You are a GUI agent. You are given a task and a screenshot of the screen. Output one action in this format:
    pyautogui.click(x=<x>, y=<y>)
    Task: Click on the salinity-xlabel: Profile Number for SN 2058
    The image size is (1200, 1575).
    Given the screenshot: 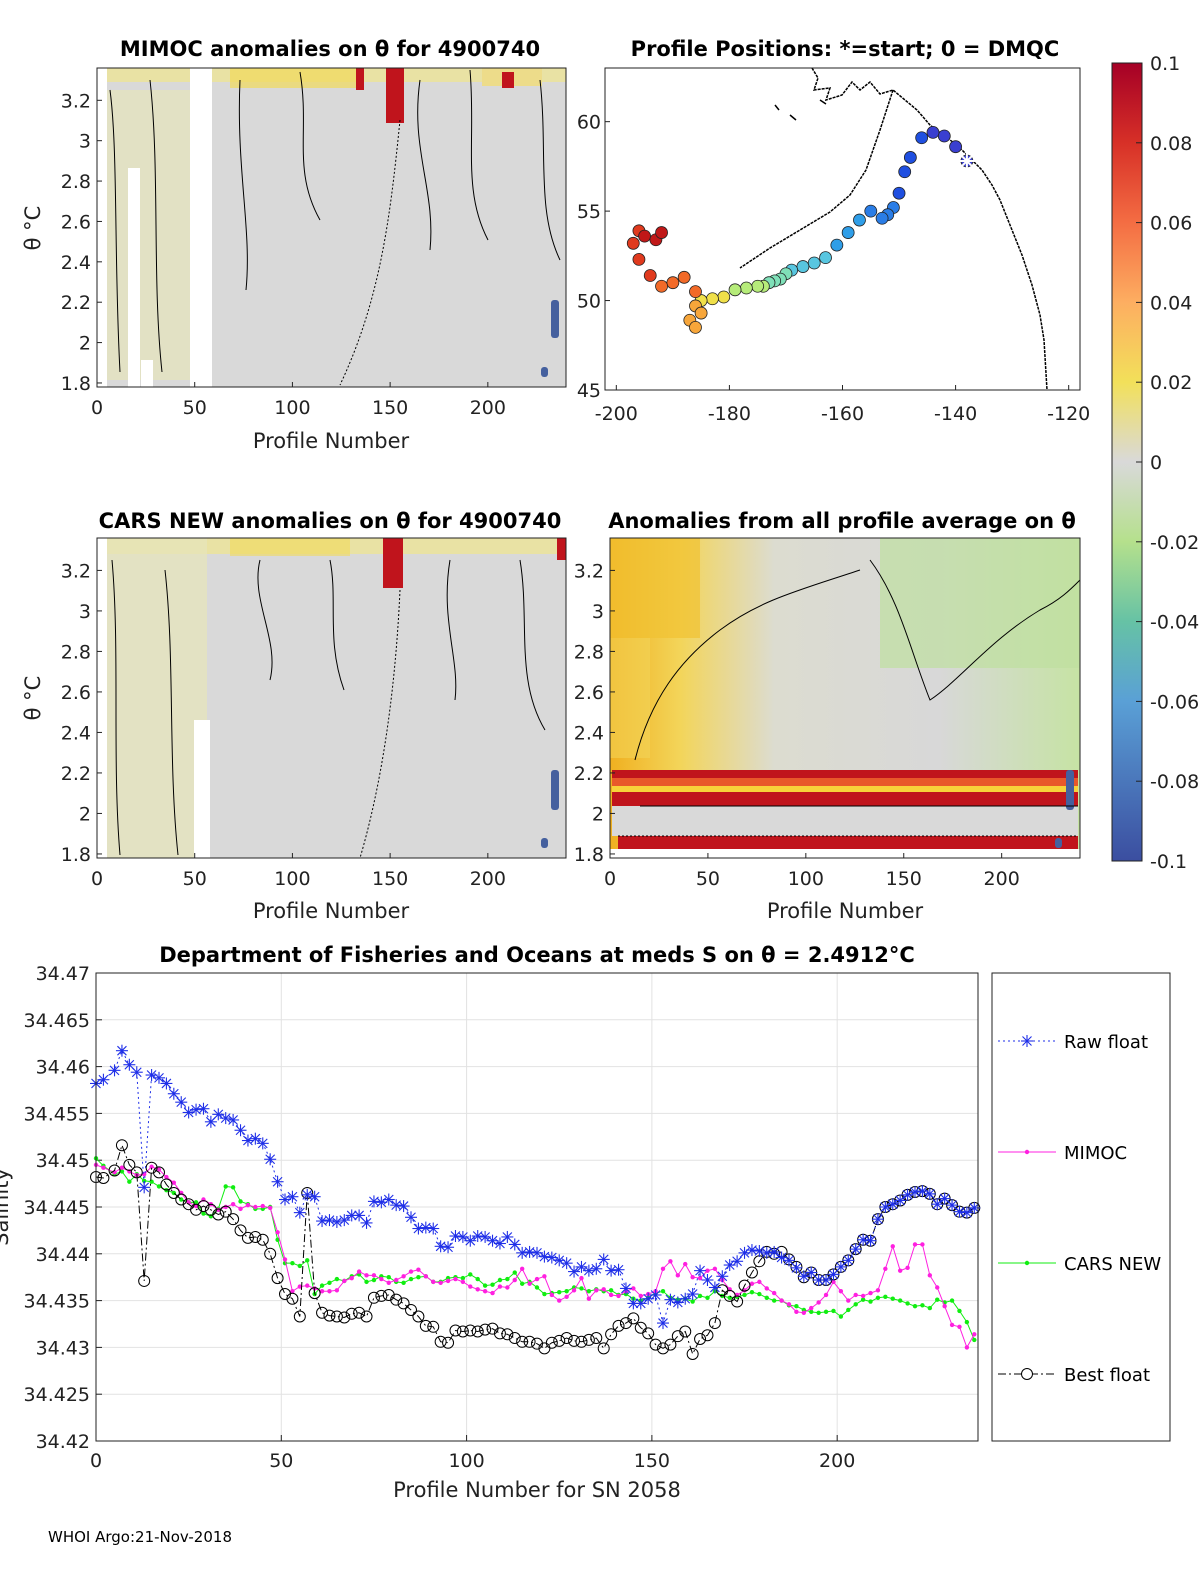 What is the action you would take?
    pyautogui.click(x=537, y=1490)
    